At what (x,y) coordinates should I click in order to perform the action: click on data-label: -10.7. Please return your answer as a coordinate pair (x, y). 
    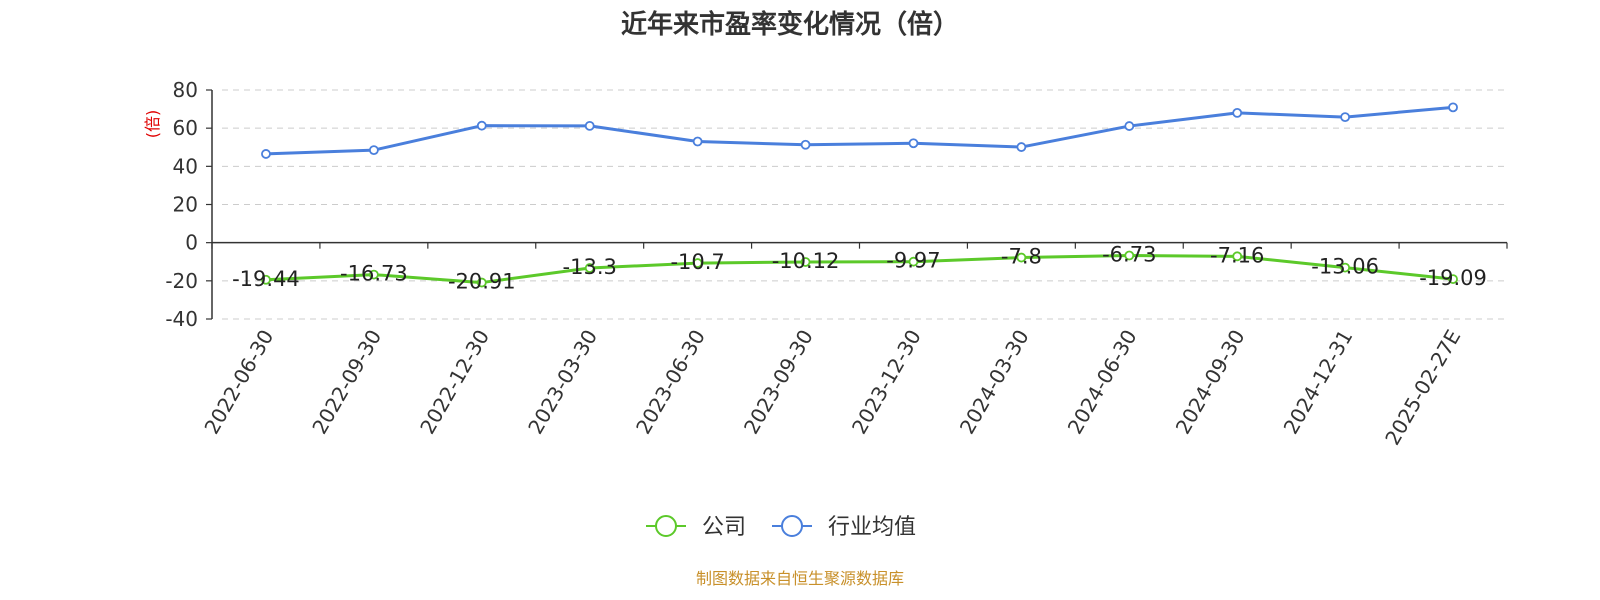
    Looking at the image, I should click on (697, 262).